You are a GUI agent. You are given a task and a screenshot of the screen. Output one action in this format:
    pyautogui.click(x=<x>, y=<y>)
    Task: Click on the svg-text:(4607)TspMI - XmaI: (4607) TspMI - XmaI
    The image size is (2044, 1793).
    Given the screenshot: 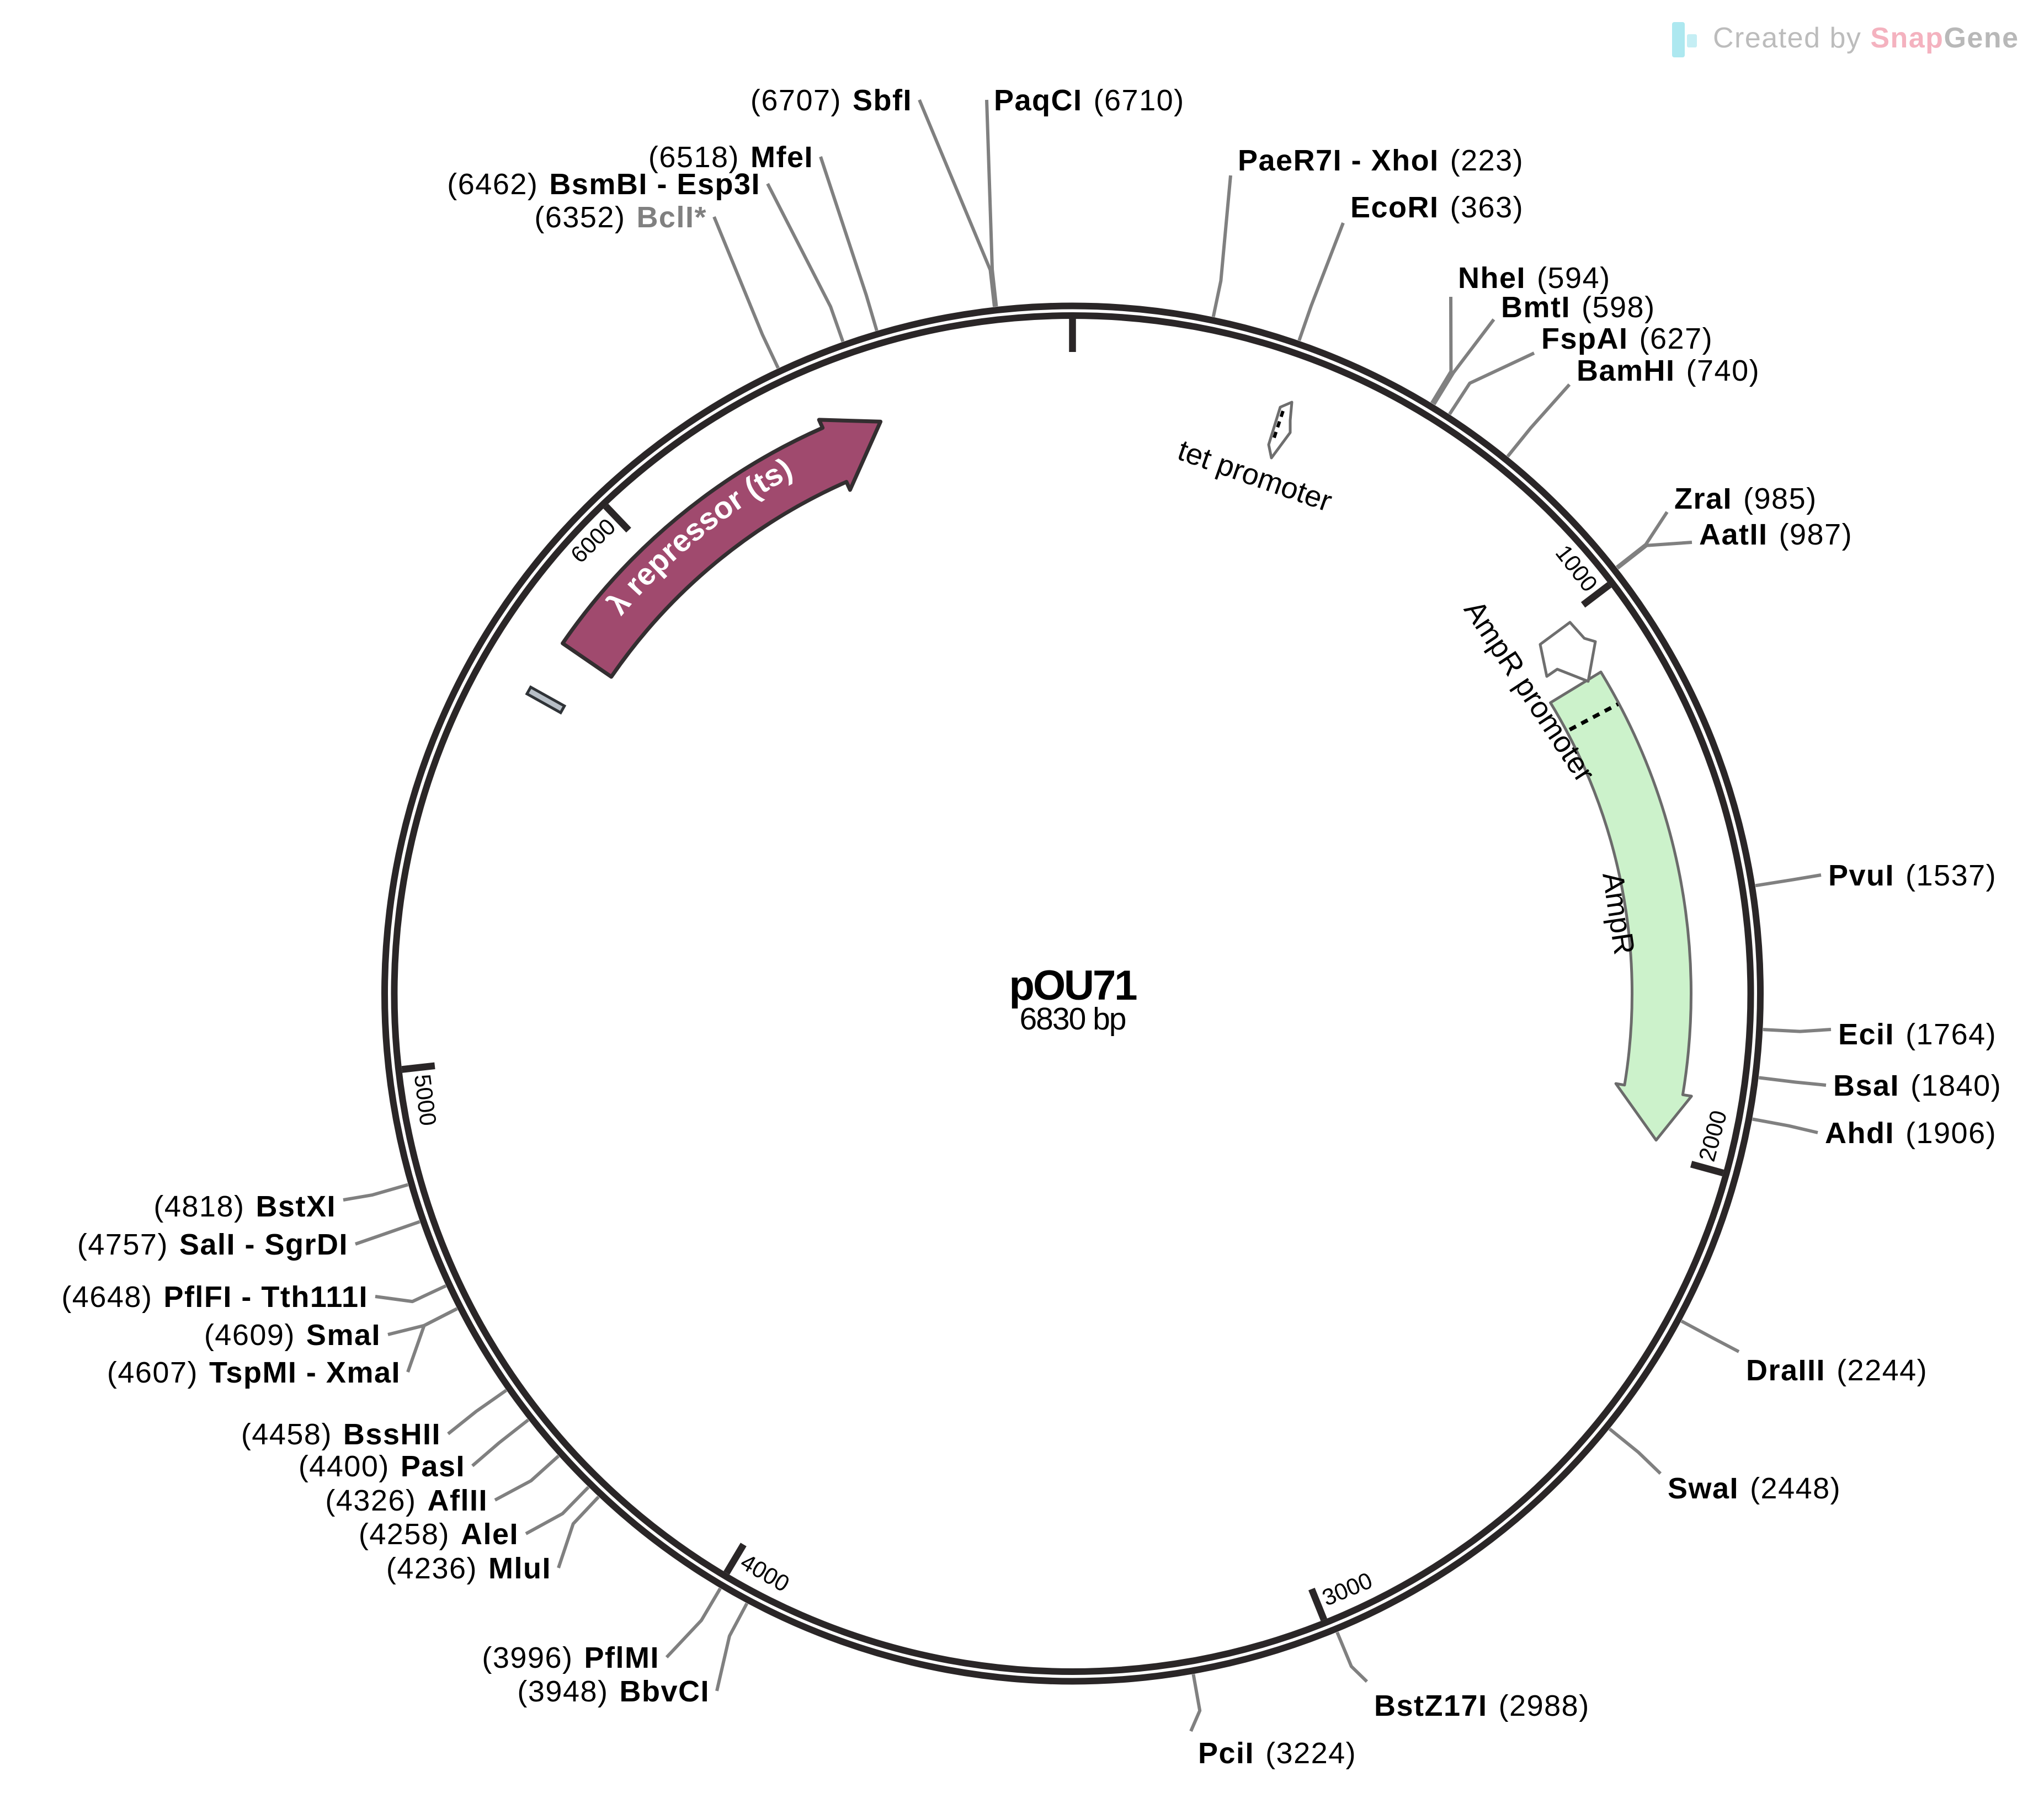 What is the action you would take?
    pyautogui.click(x=254, y=1372)
    